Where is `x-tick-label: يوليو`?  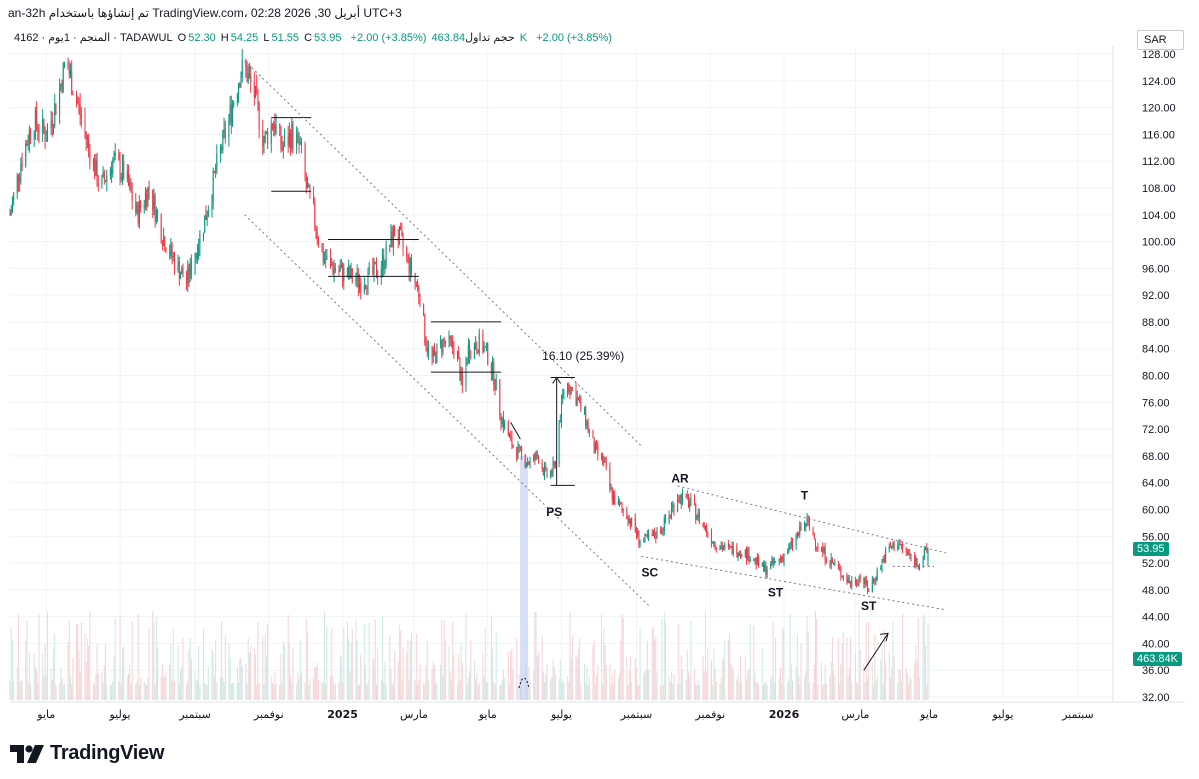 x-tick-label: يوليو is located at coordinates (1002, 714).